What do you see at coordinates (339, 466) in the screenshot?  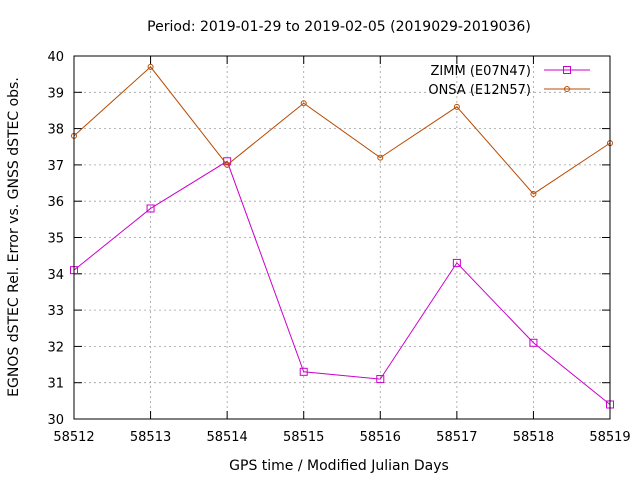 I see `x-axis-label: GPS time / Modified Julian Days` at bounding box center [339, 466].